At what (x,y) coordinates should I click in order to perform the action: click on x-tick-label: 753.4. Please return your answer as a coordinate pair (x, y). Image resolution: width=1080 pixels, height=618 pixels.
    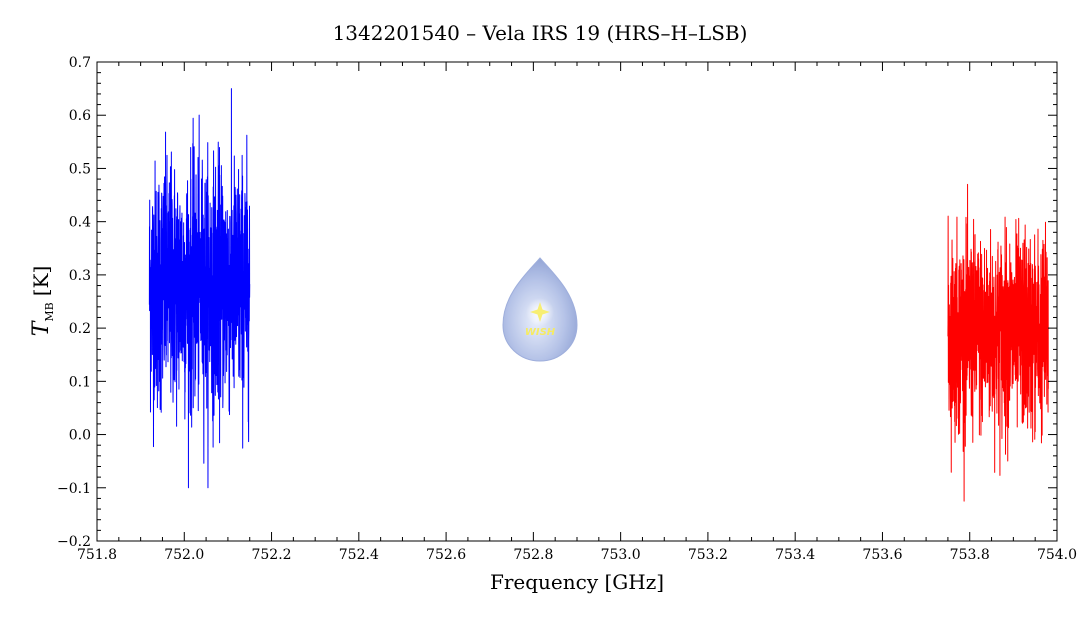
    Looking at the image, I should click on (795, 555).